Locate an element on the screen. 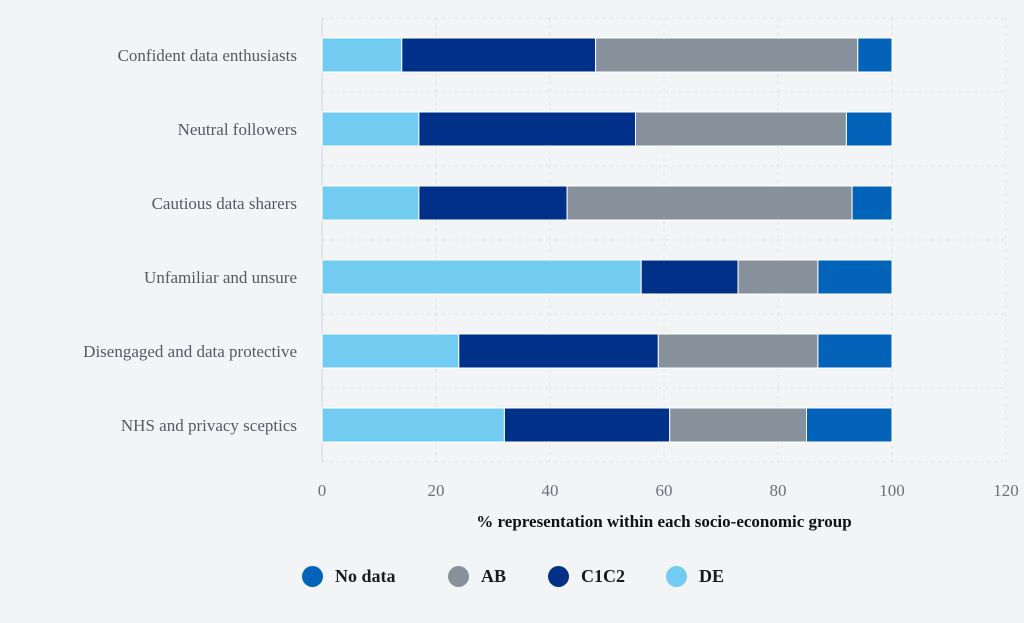 This screenshot has width=1024, height=623. x-tick-labels: 0 20 40 60 80 100 120 is located at coordinates (668, 490).